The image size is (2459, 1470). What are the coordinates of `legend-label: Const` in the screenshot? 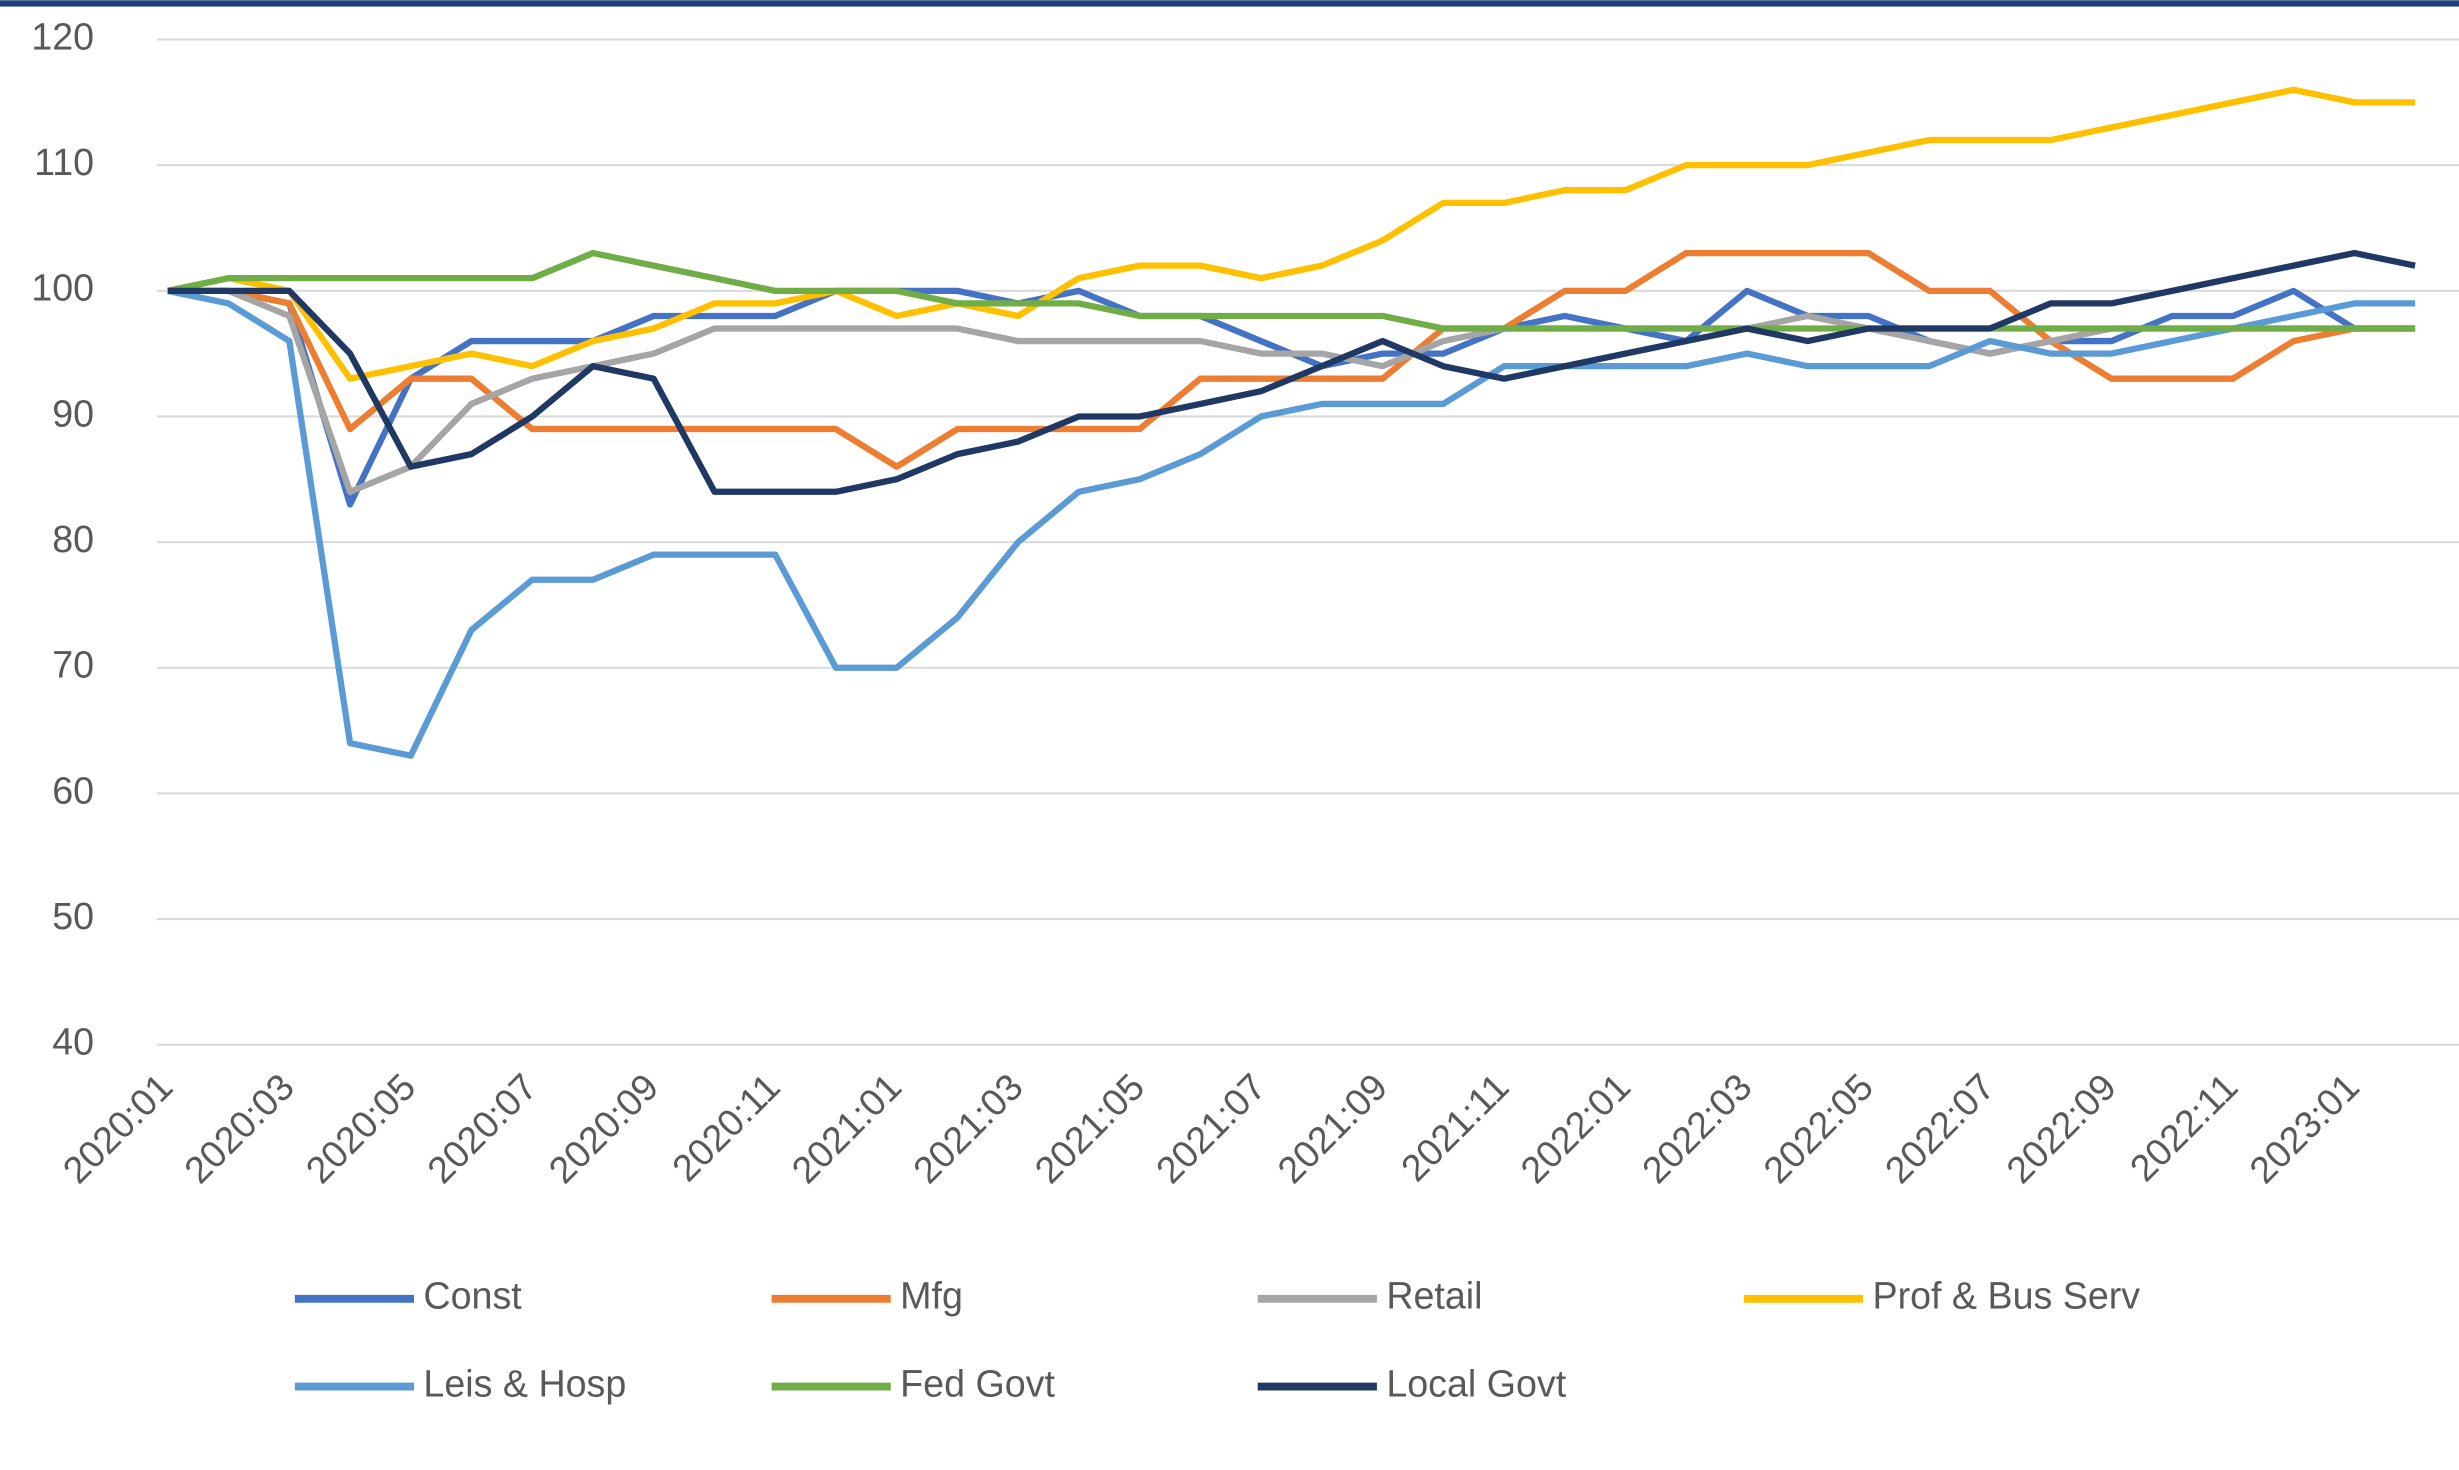 It's located at (472, 1296).